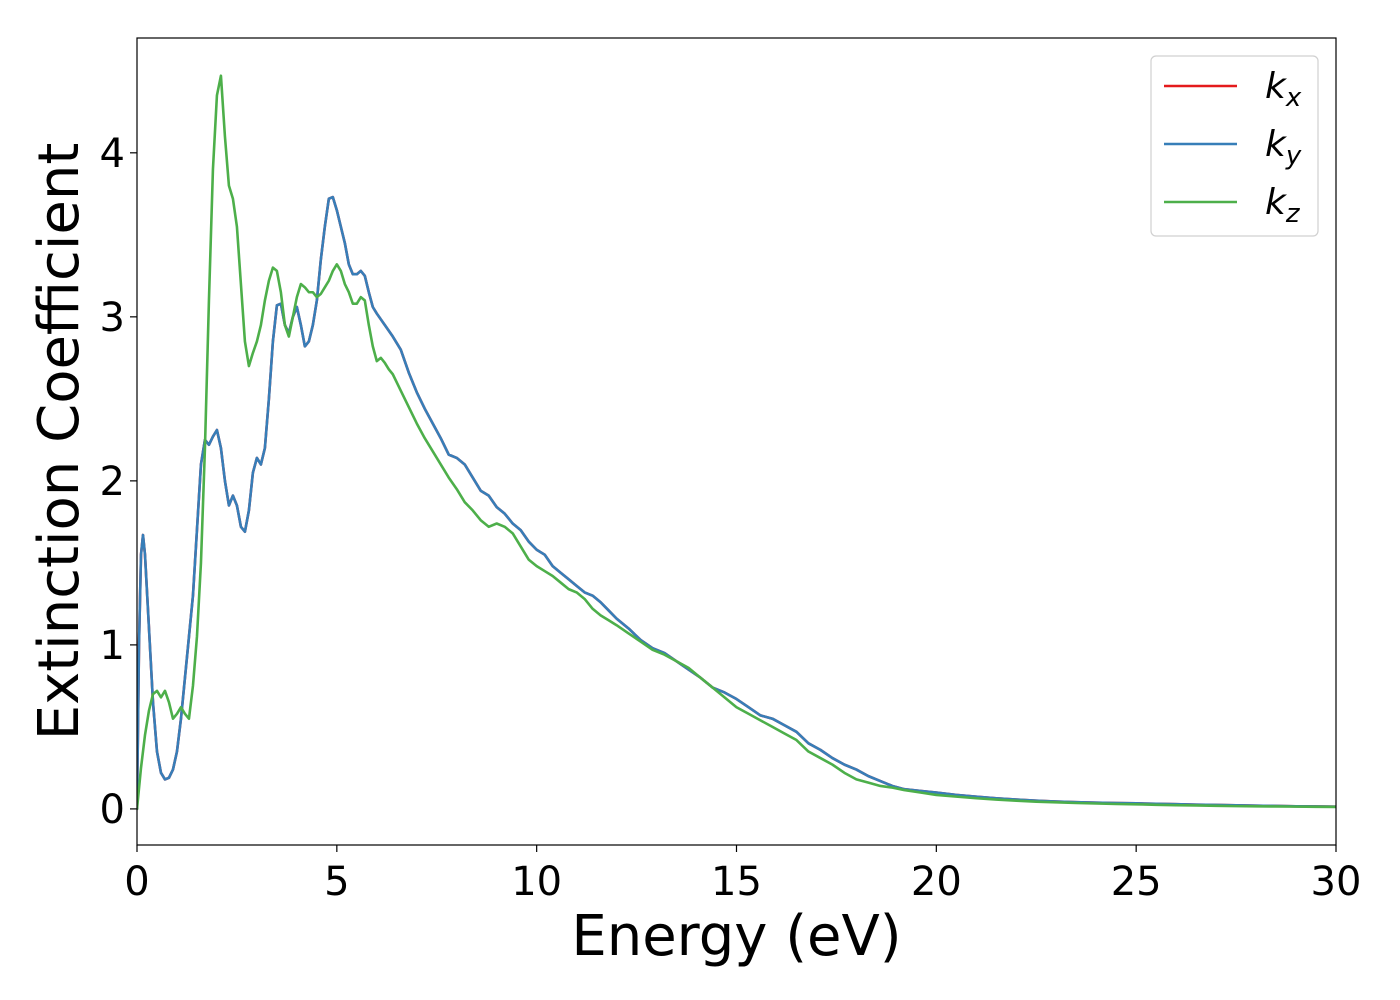  What do you see at coordinates (1336, 882) in the screenshot?
I see `x-tick-label: 30` at bounding box center [1336, 882].